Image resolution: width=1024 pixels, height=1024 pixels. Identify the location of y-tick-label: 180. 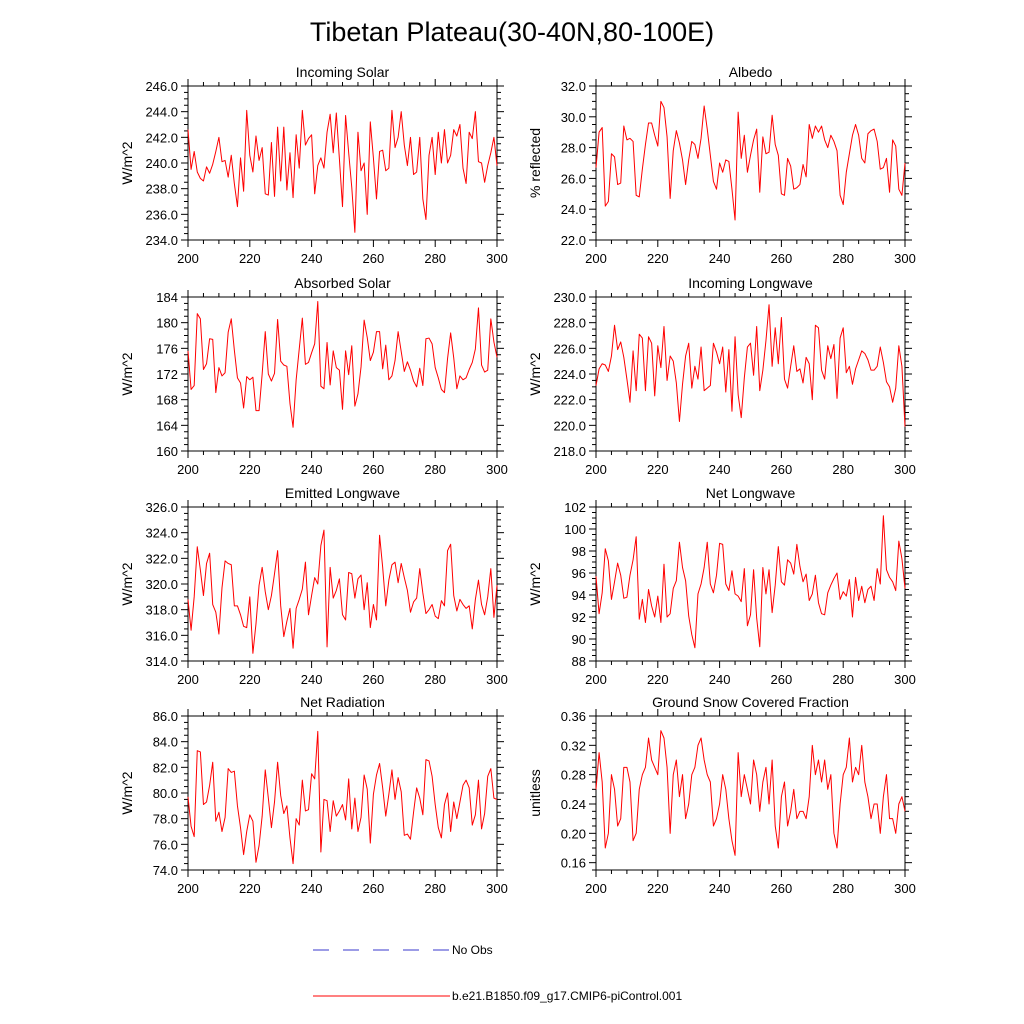
(167, 323).